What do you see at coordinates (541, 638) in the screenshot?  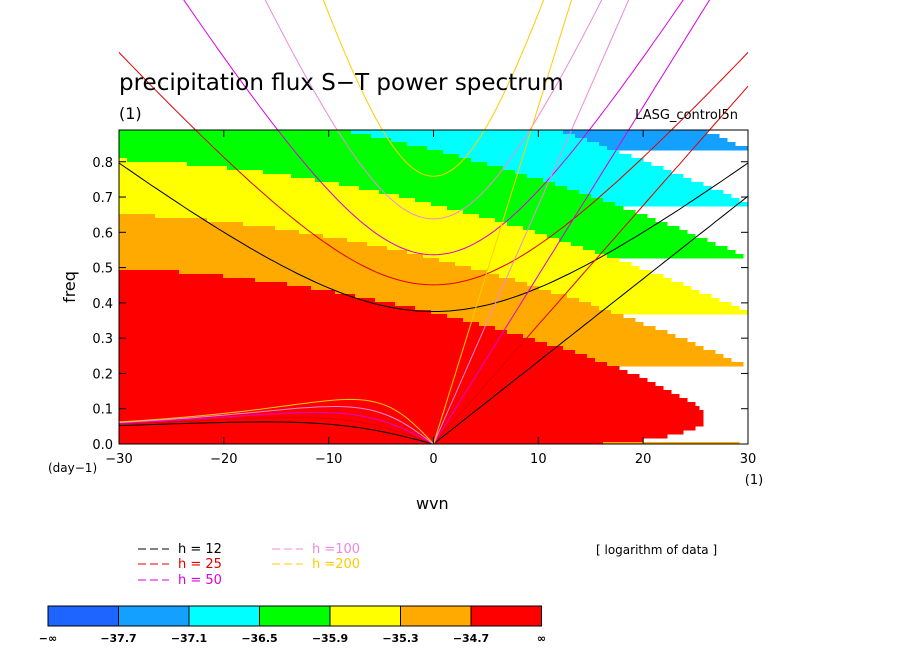 I see `colorbar-label: ∞` at bounding box center [541, 638].